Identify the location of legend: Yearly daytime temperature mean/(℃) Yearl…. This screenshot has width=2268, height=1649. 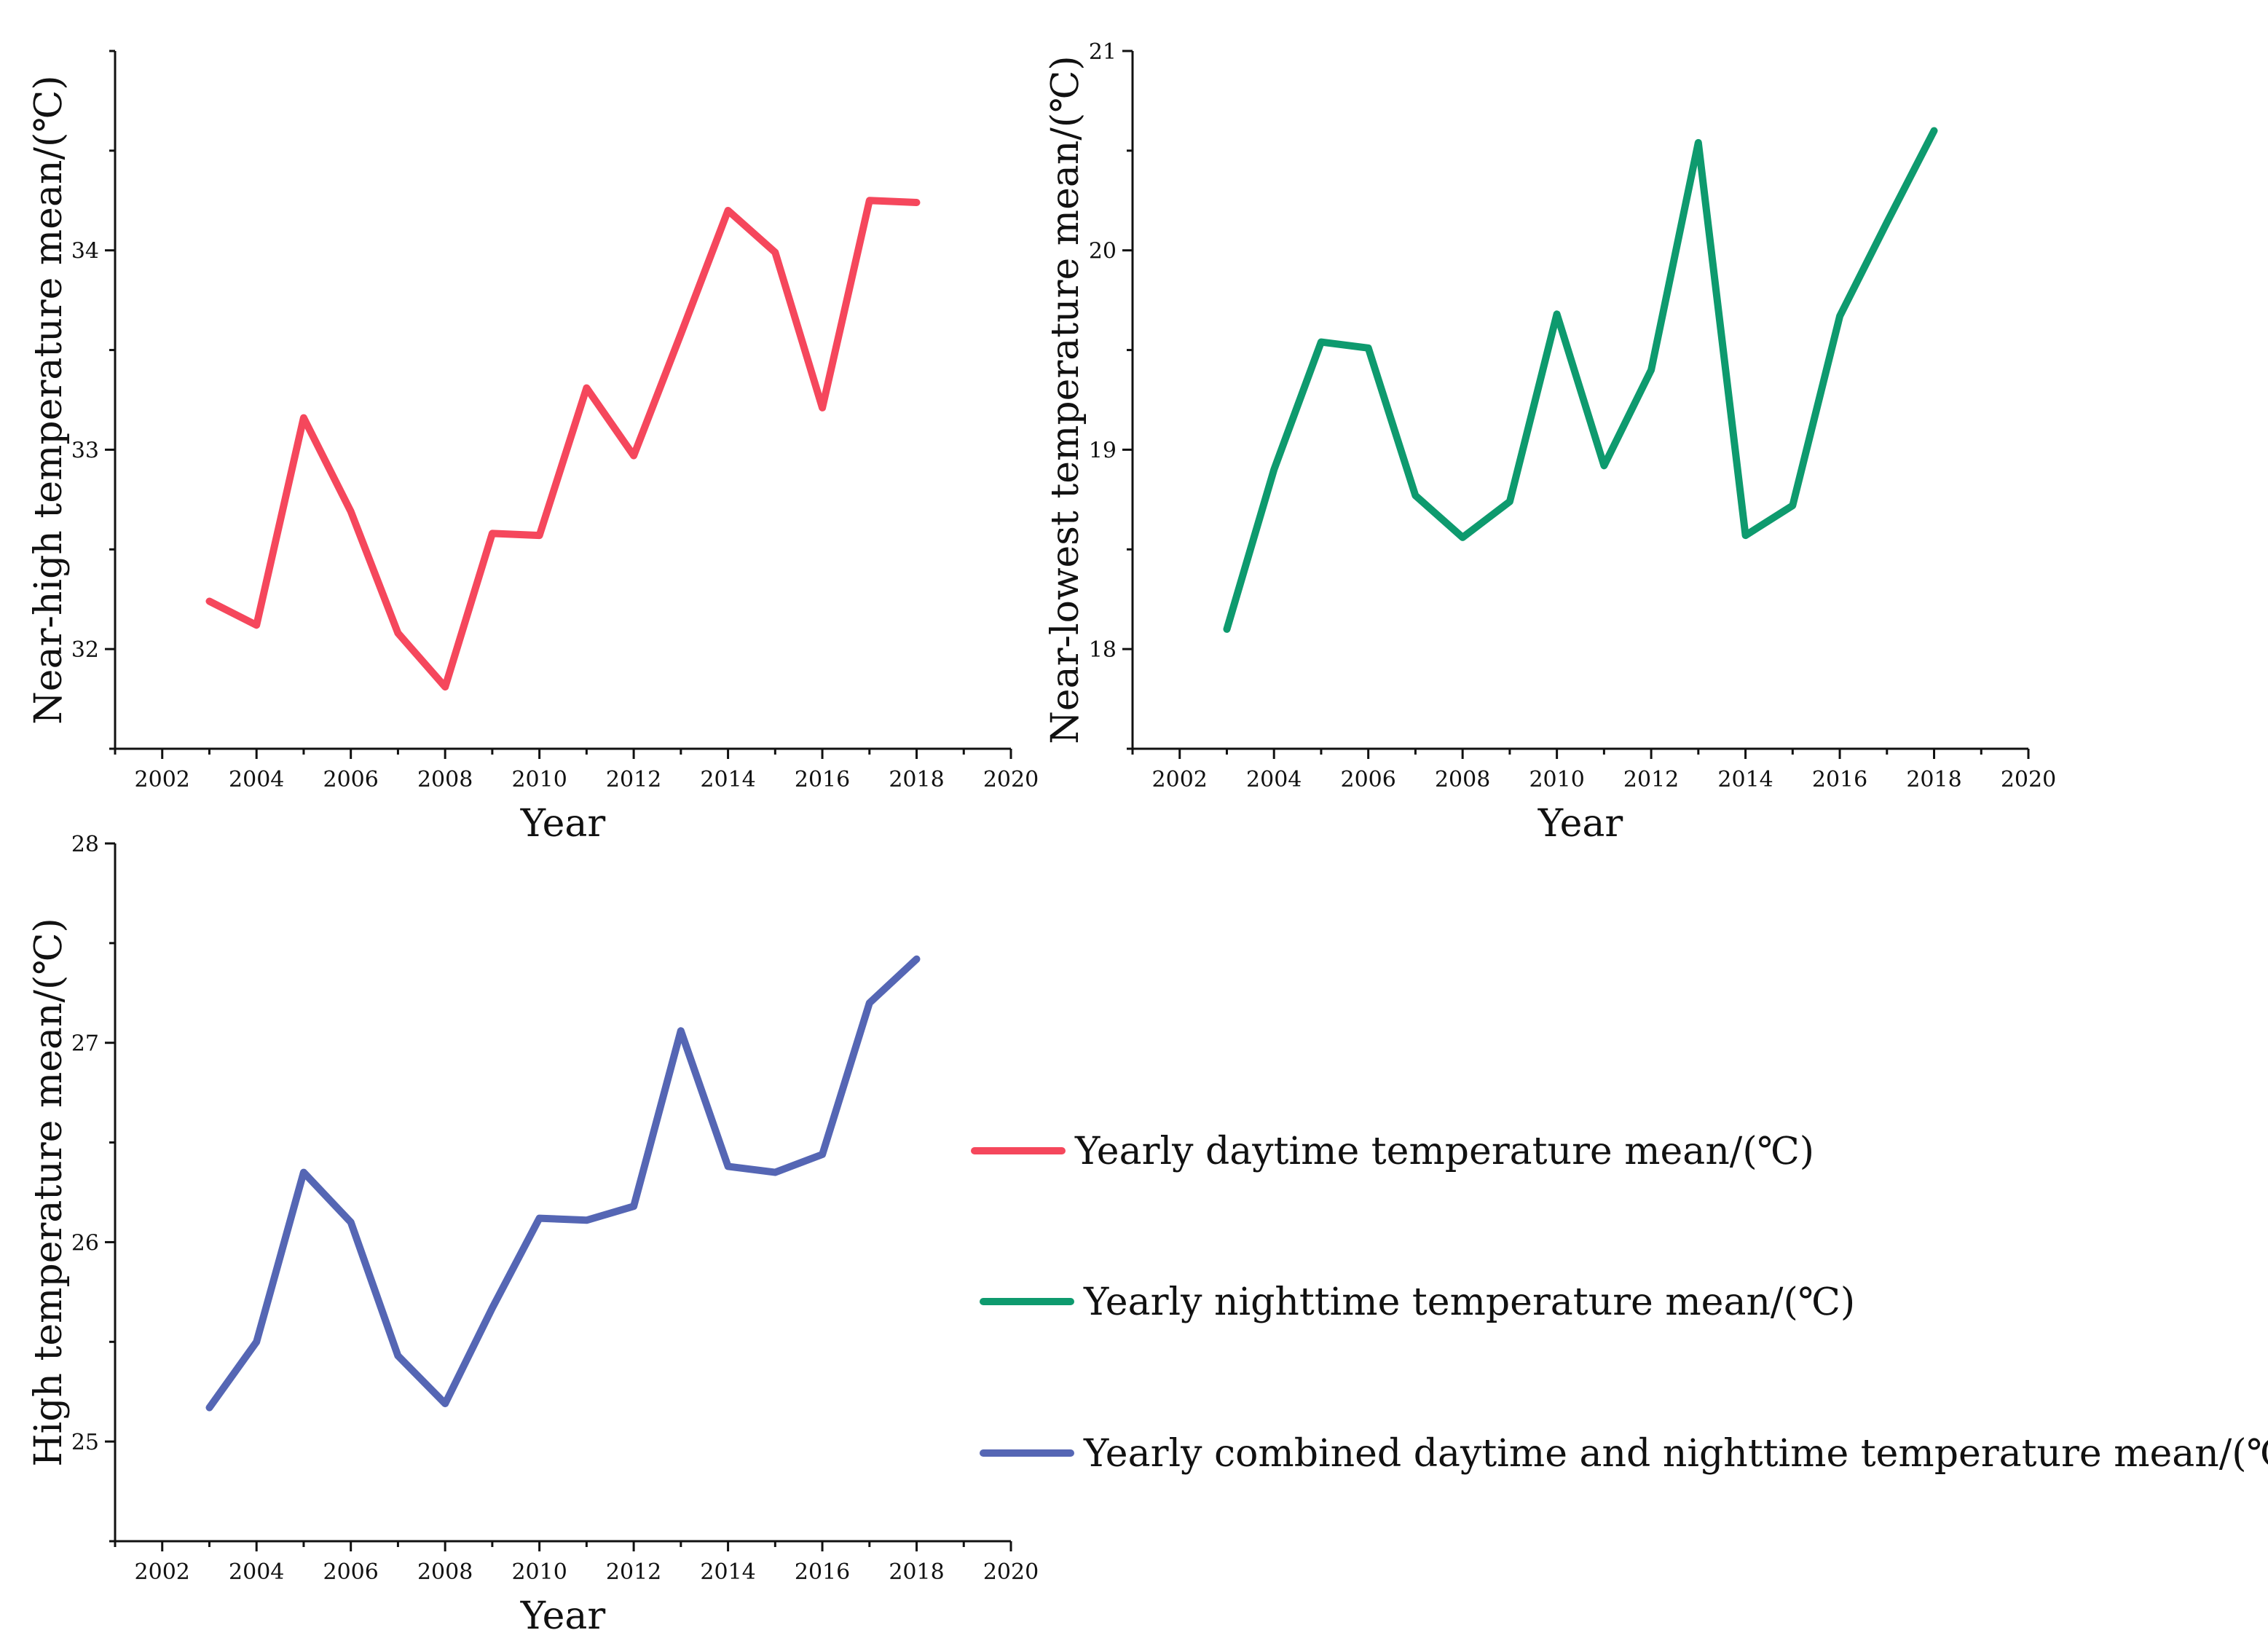
(1619, 1303).